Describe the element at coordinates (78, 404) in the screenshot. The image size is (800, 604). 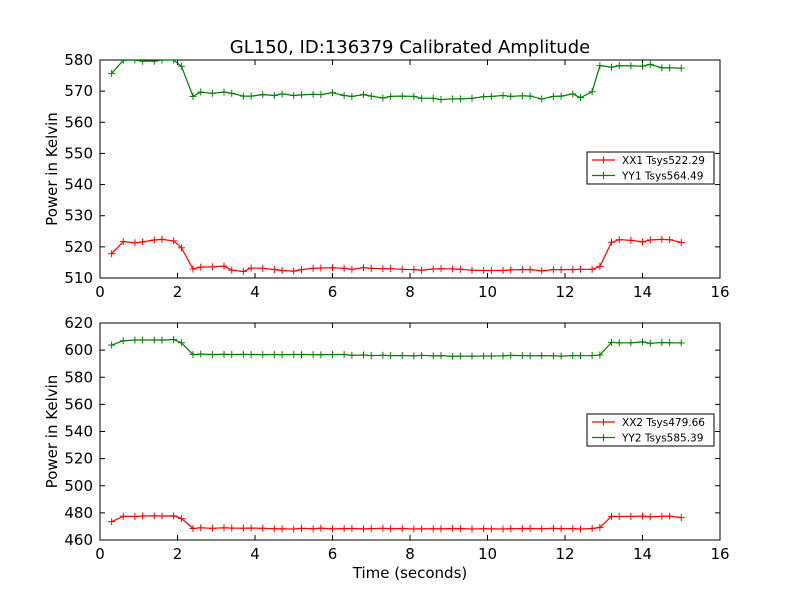
I see `y-tick-label: 560` at that location.